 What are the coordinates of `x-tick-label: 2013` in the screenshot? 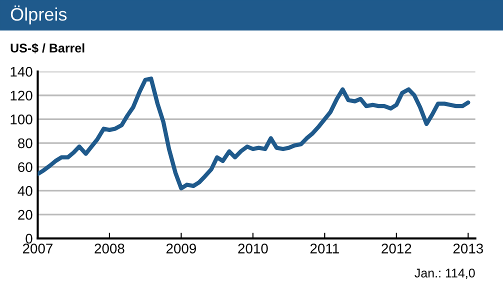 It's located at (468, 249).